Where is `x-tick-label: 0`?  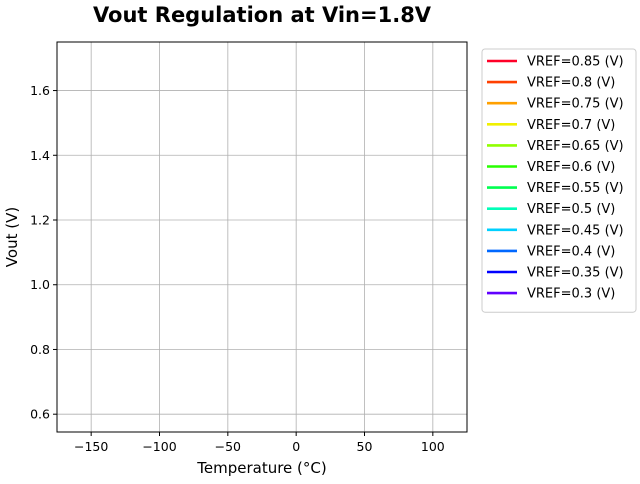
x-tick-label: 0 is located at coordinates (296, 446).